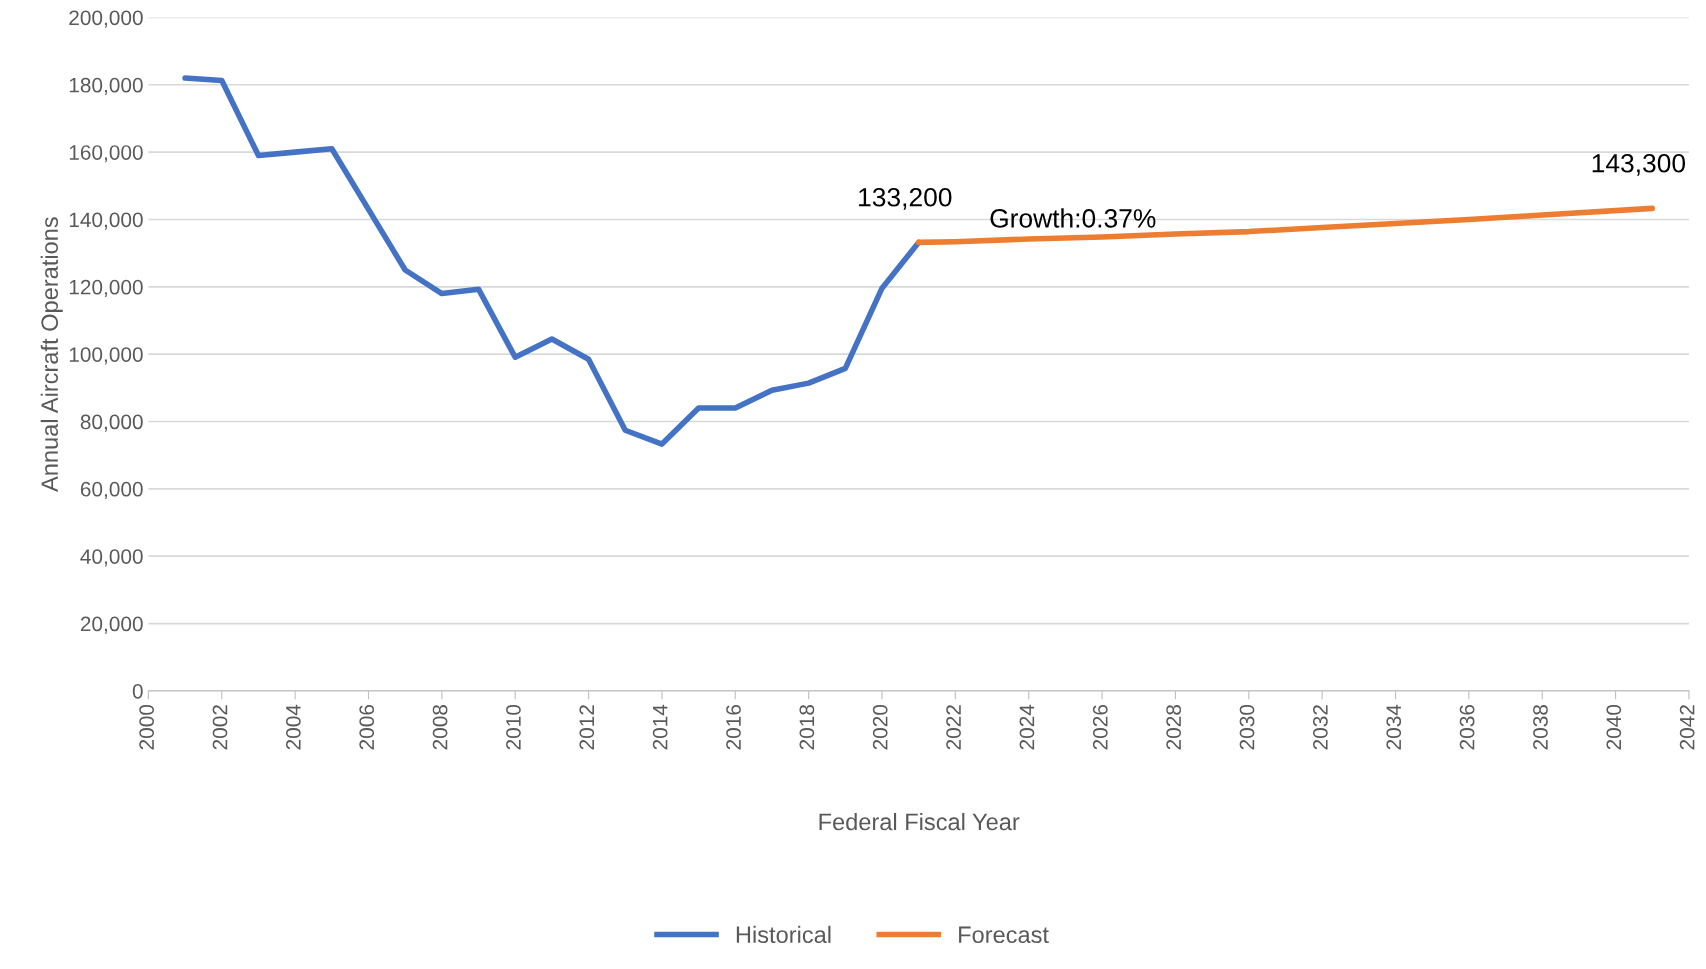 The height and width of the screenshot is (969, 1706). I want to click on x-tick-label: 2016, so click(733, 727).